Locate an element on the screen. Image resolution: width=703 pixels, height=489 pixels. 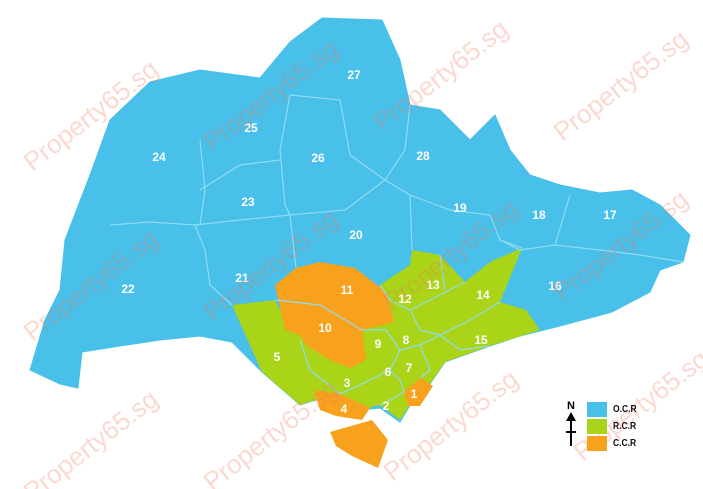
north-arrow-icon is located at coordinates (571, 429).